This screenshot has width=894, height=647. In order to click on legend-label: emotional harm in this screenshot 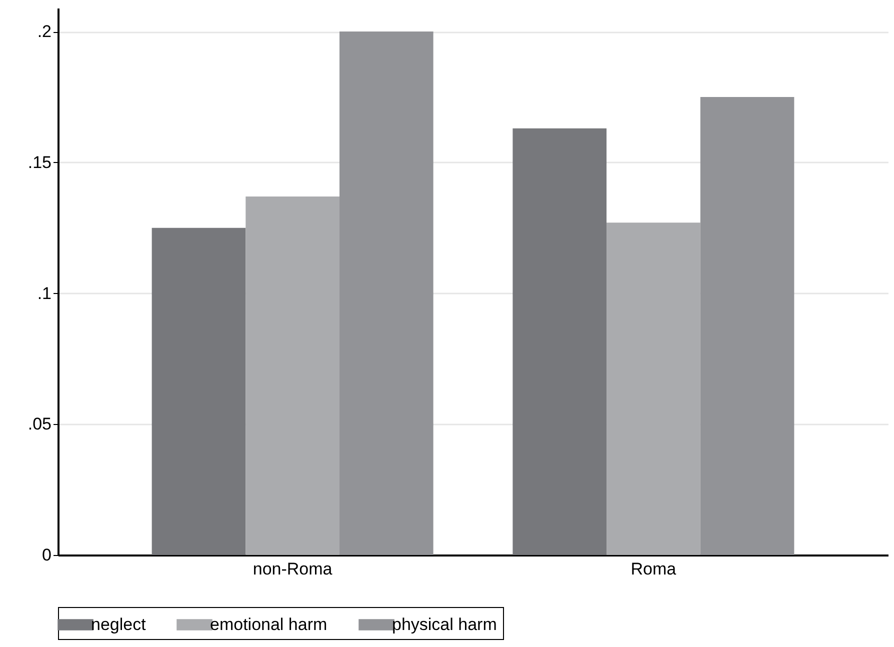, I will do `click(269, 624)`.